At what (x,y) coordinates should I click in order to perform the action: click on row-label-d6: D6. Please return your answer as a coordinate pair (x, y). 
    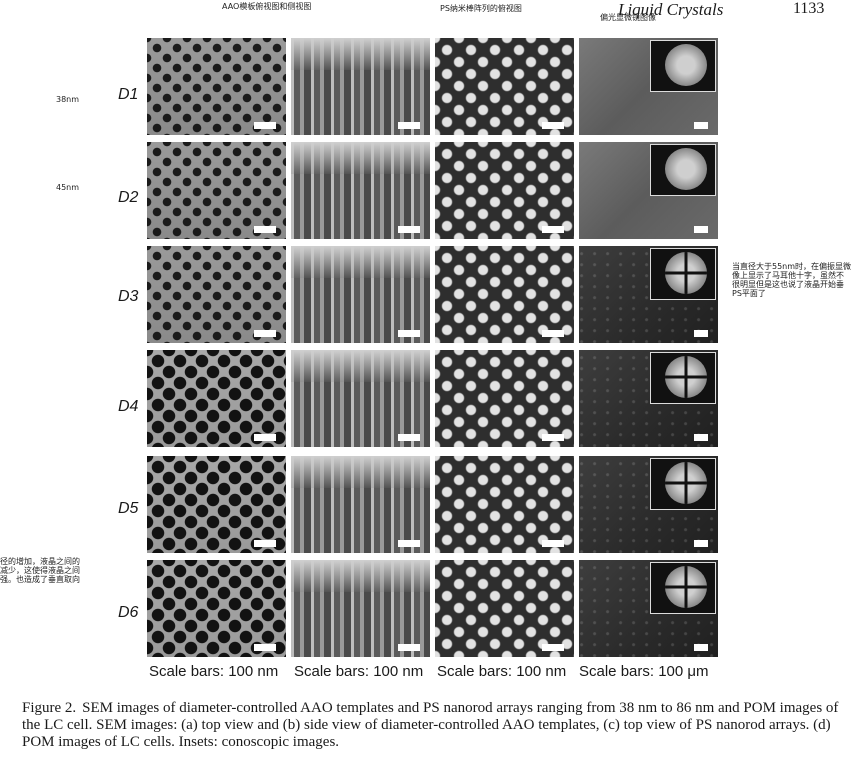
    Looking at the image, I should click on (128, 612).